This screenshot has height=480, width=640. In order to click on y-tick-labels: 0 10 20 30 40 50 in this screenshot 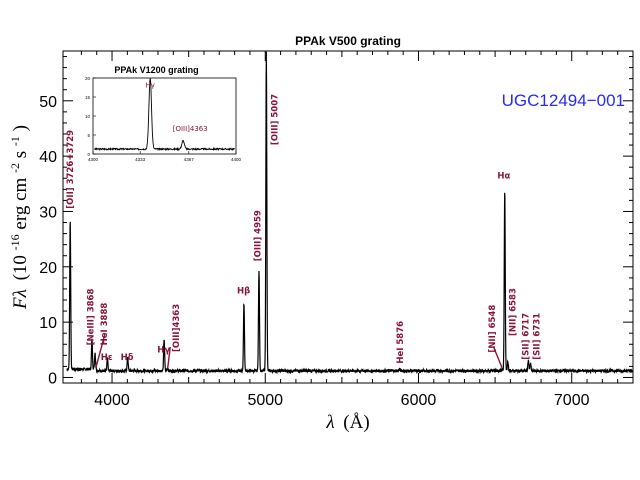, I will do `click(48, 241)`.